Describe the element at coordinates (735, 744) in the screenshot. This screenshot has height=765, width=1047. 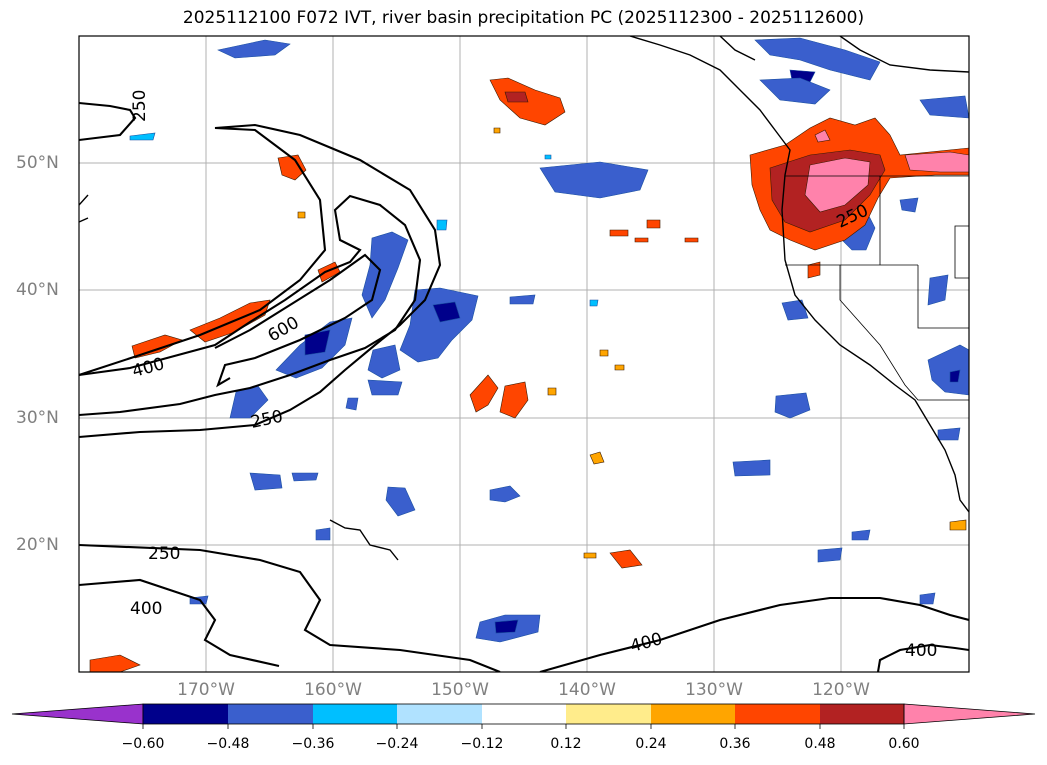
I see `colorbar-tick-label: 0.36` at that location.